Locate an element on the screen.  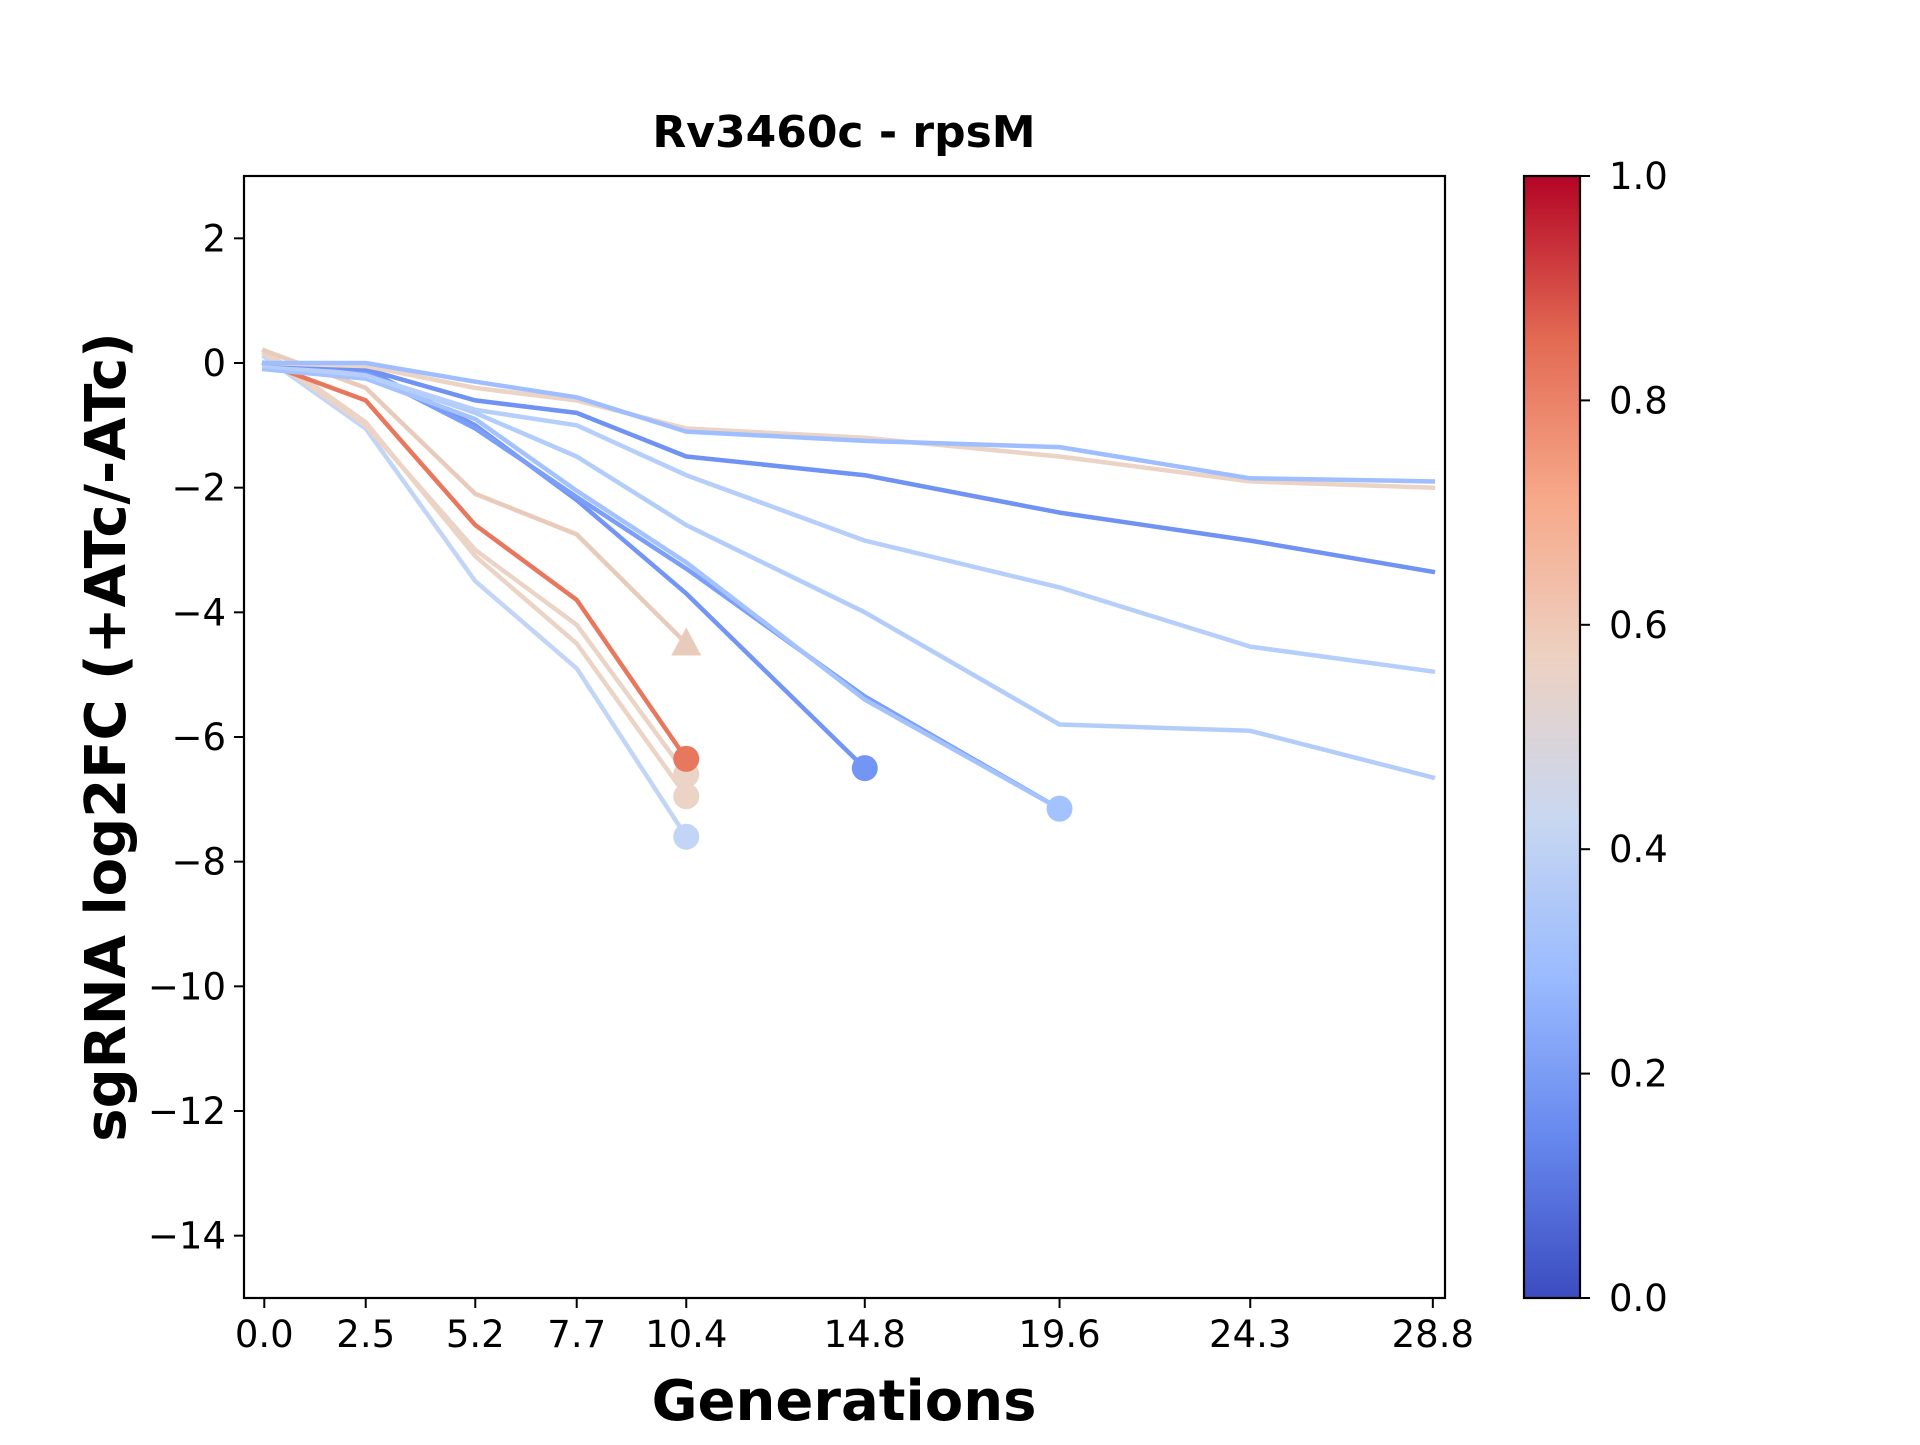
y-tick-label: −4 is located at coordinates (198, 612).